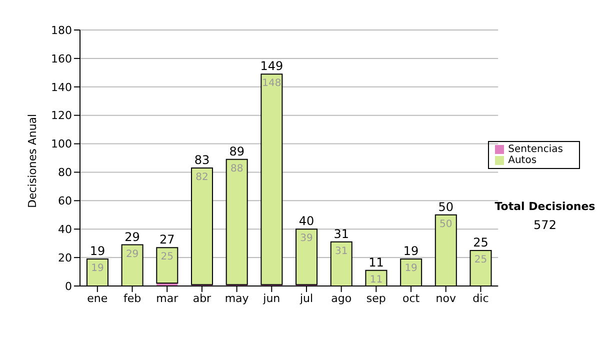 The width and height of the screenshot is (600, 340). I want to click on x-tick-label: oct, so click(411, 298).